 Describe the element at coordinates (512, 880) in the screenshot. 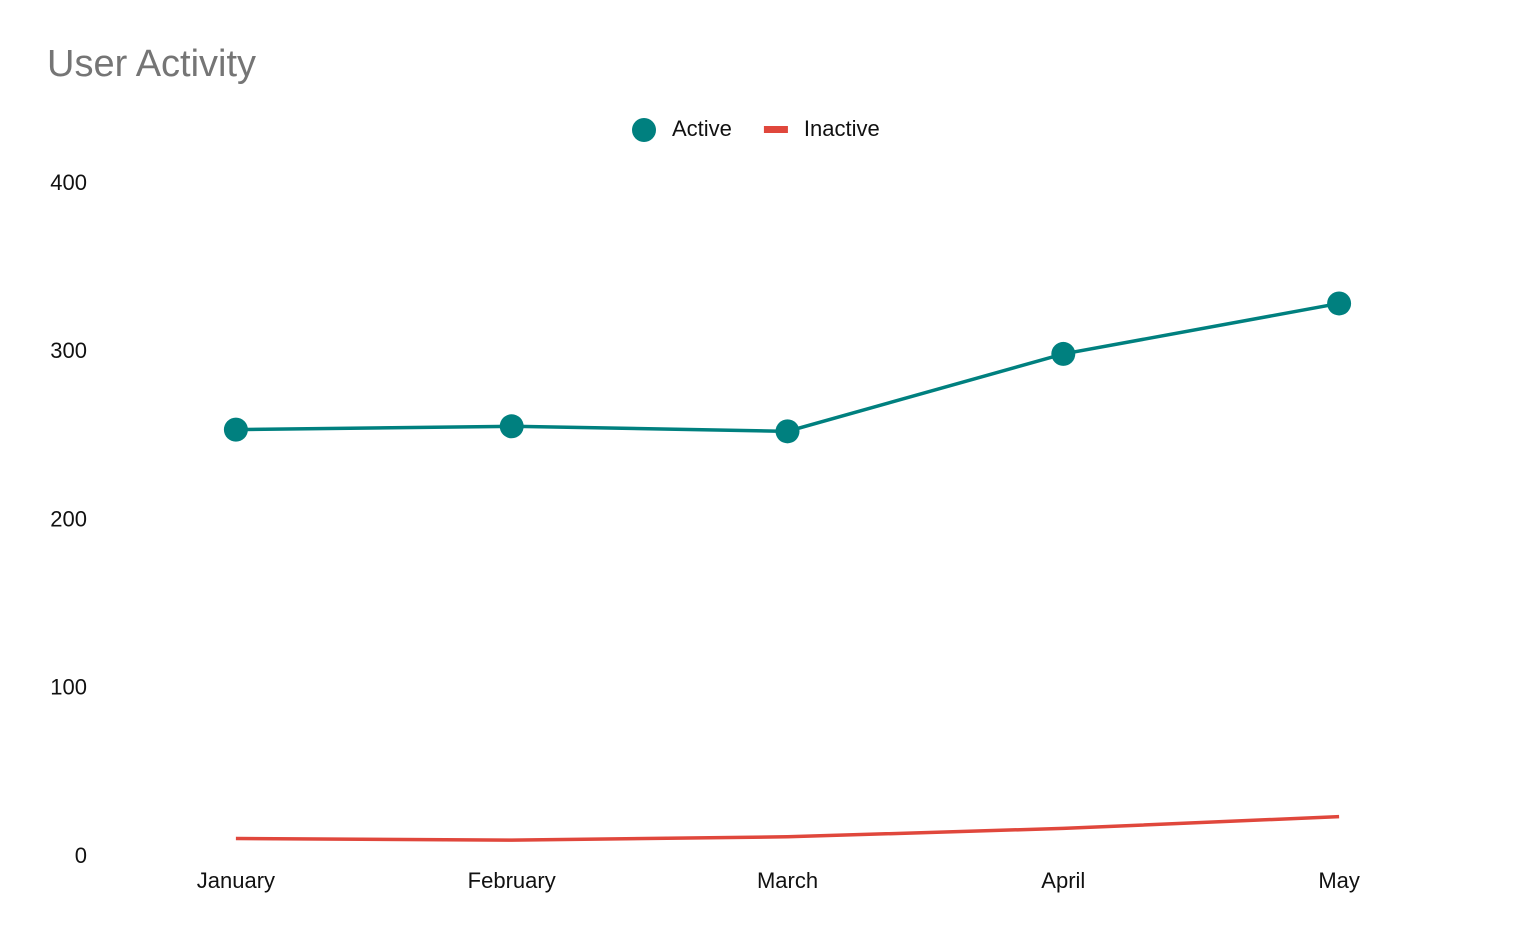

I see `x-tick-label: February` at that location.